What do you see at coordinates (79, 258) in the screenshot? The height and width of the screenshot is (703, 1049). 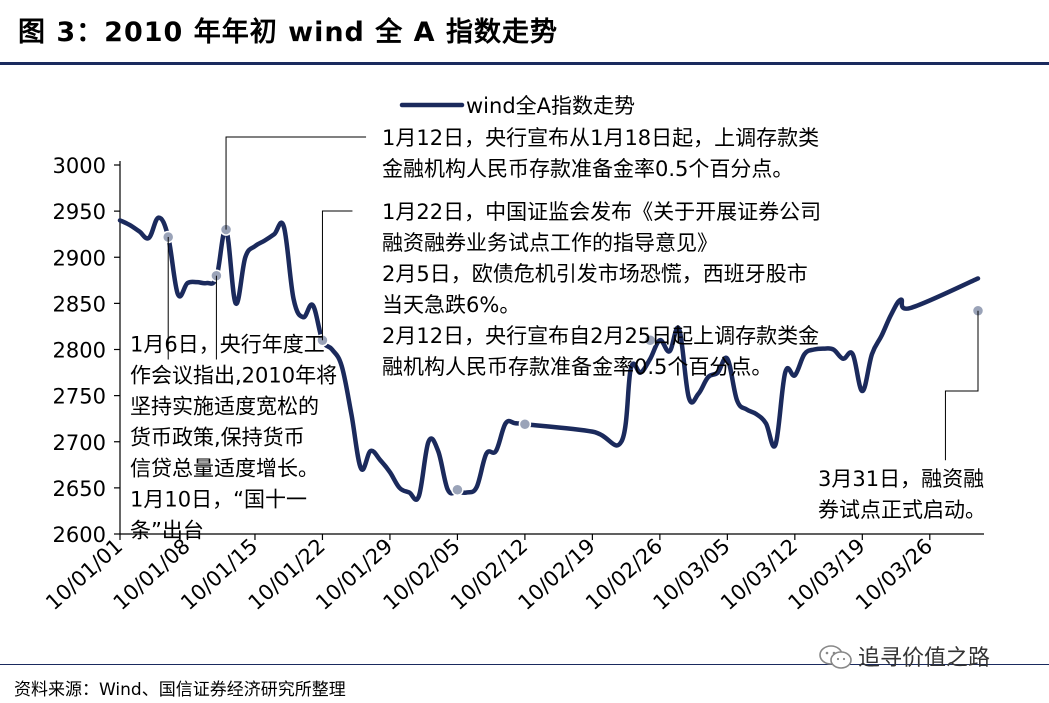 I see `y-tick-label: 2900` at bounding box center [79, 258].